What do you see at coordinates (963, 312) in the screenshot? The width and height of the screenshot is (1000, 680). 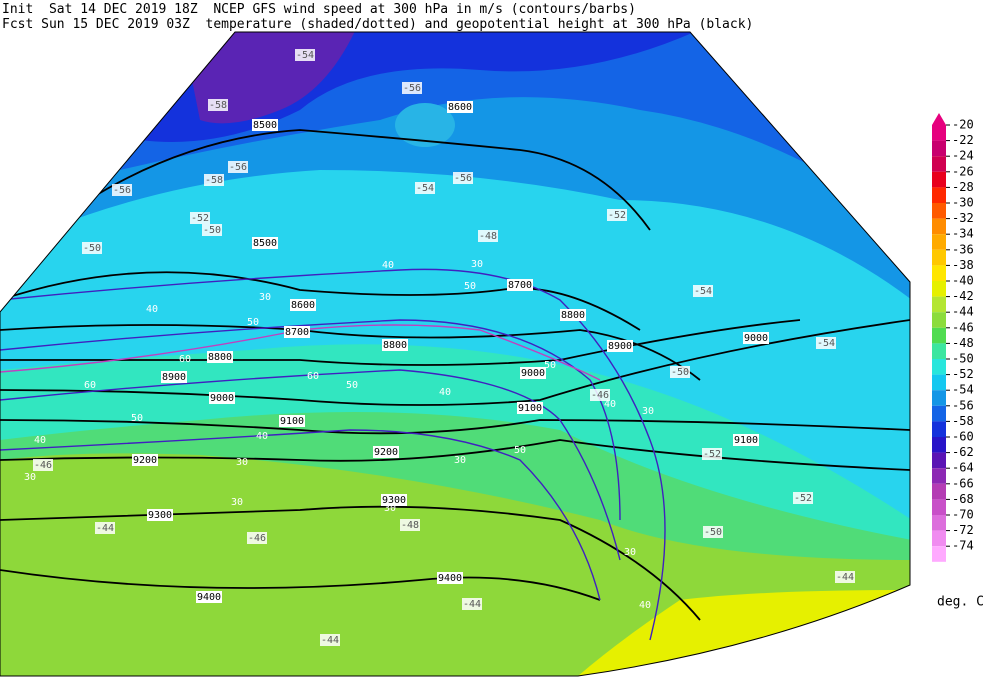 I see `colorbar-label: -44` at bounding box center [963, 312].